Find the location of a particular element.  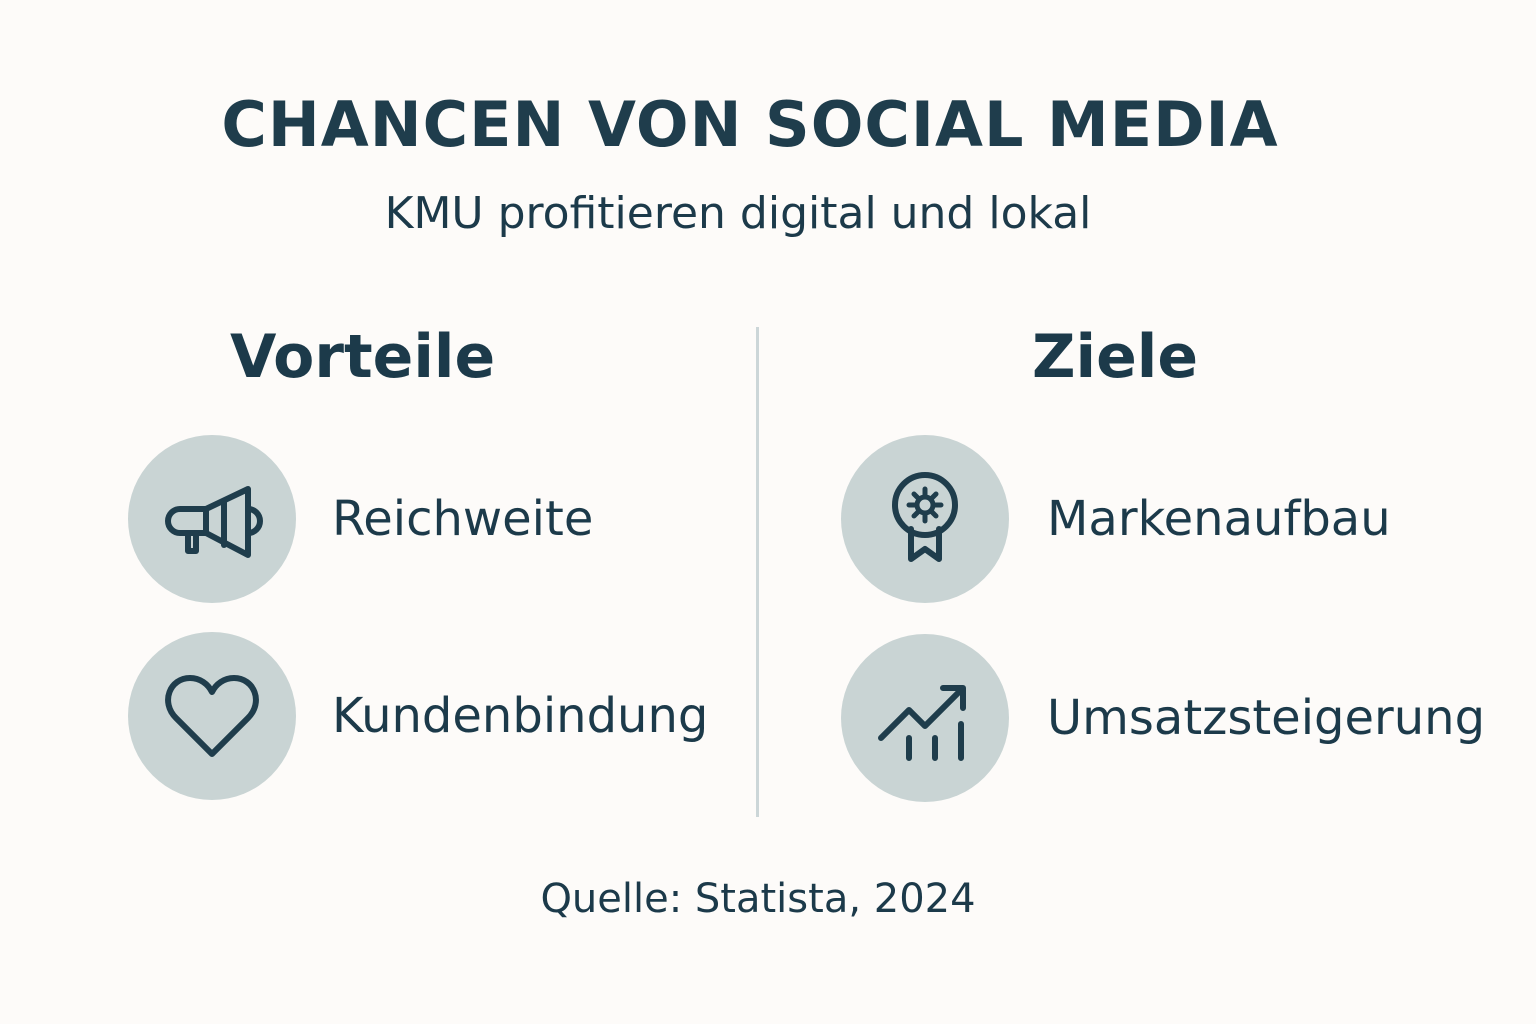

list-item-kundenbindung: Kundenbindung is located at coordinates (418, 716).